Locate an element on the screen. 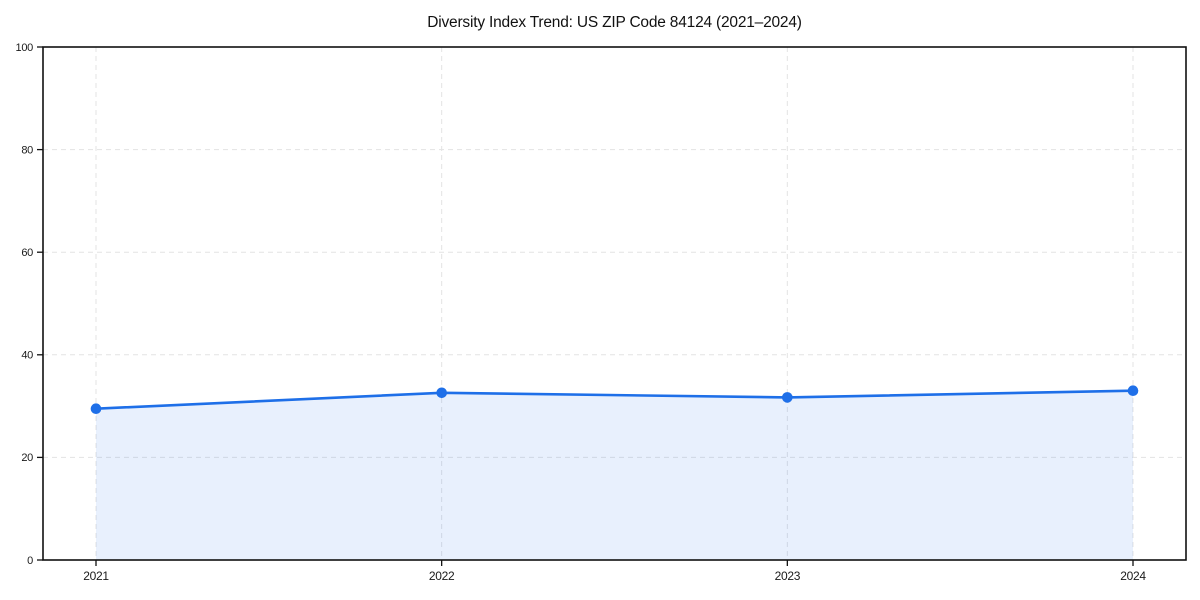 The image size is (1200, 600). x-tick-label: 2021 is located at coordinates (96, 576).